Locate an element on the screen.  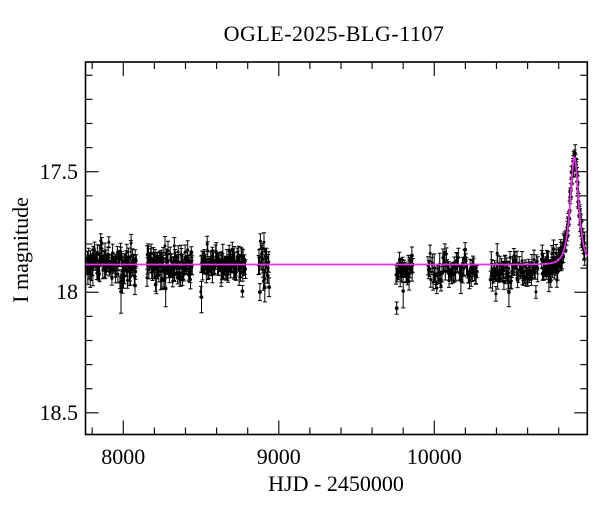
y-tick-label: 18 is located at coordinates (67, 292).